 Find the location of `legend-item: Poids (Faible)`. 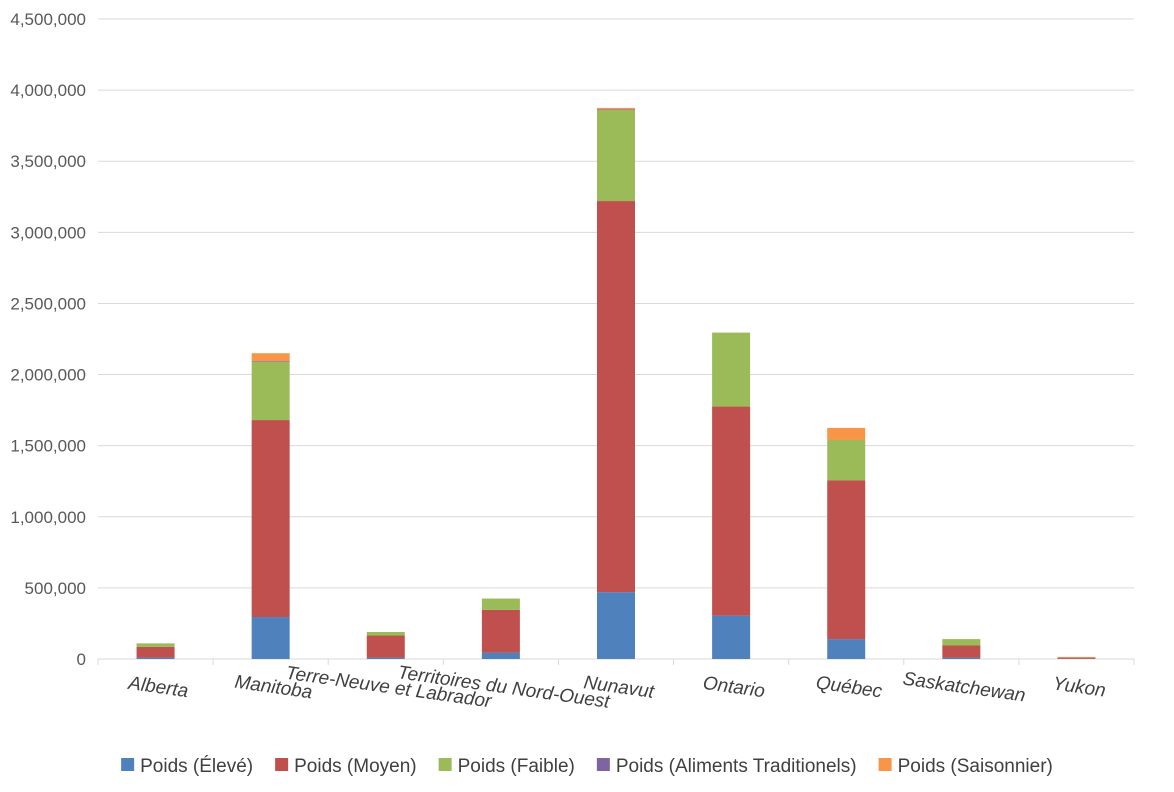

legend-item: Poids (Faible) is located at coordinates (506, 766).